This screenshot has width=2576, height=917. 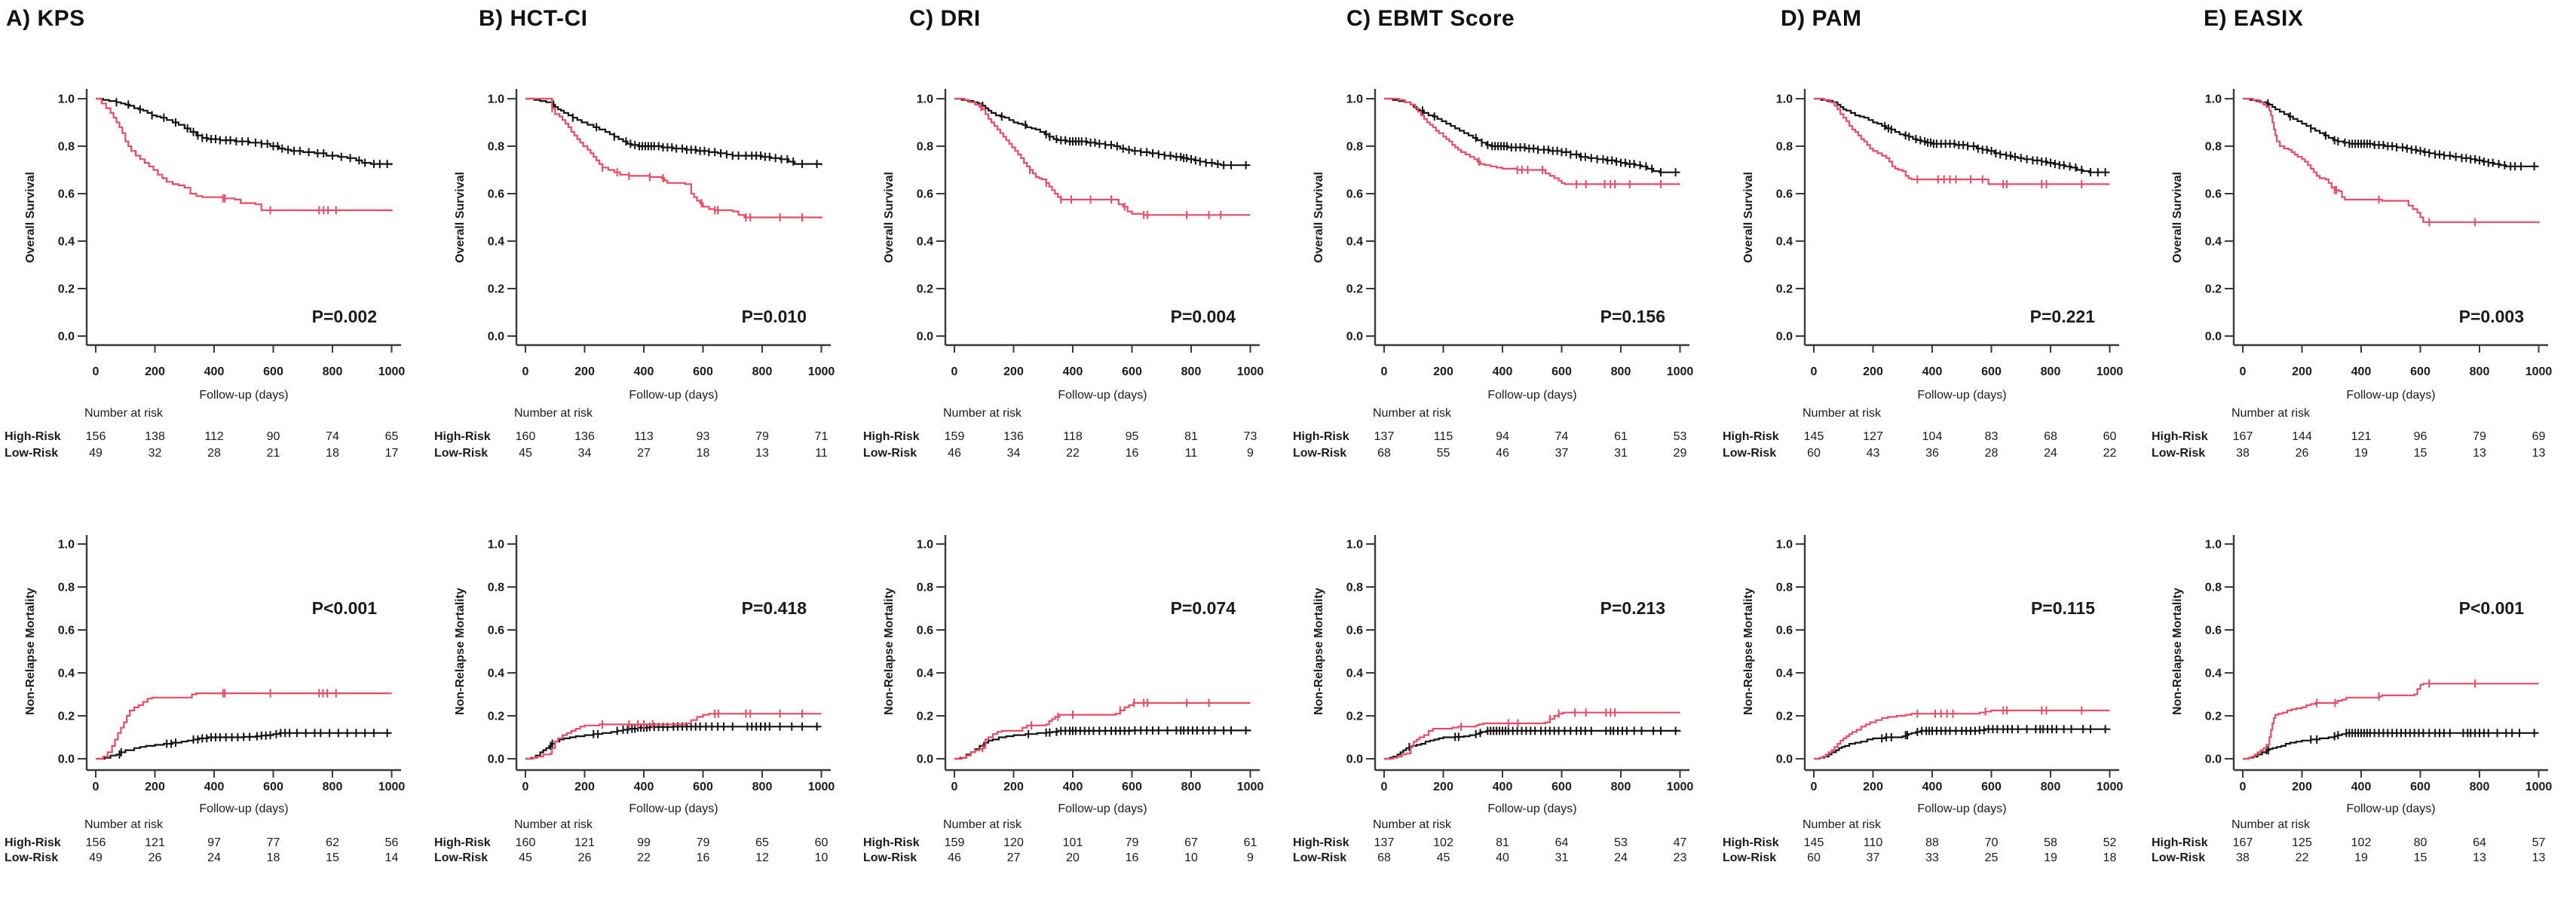 I want to click on panel-title: D) PAM, so click(x=1821, y=18).